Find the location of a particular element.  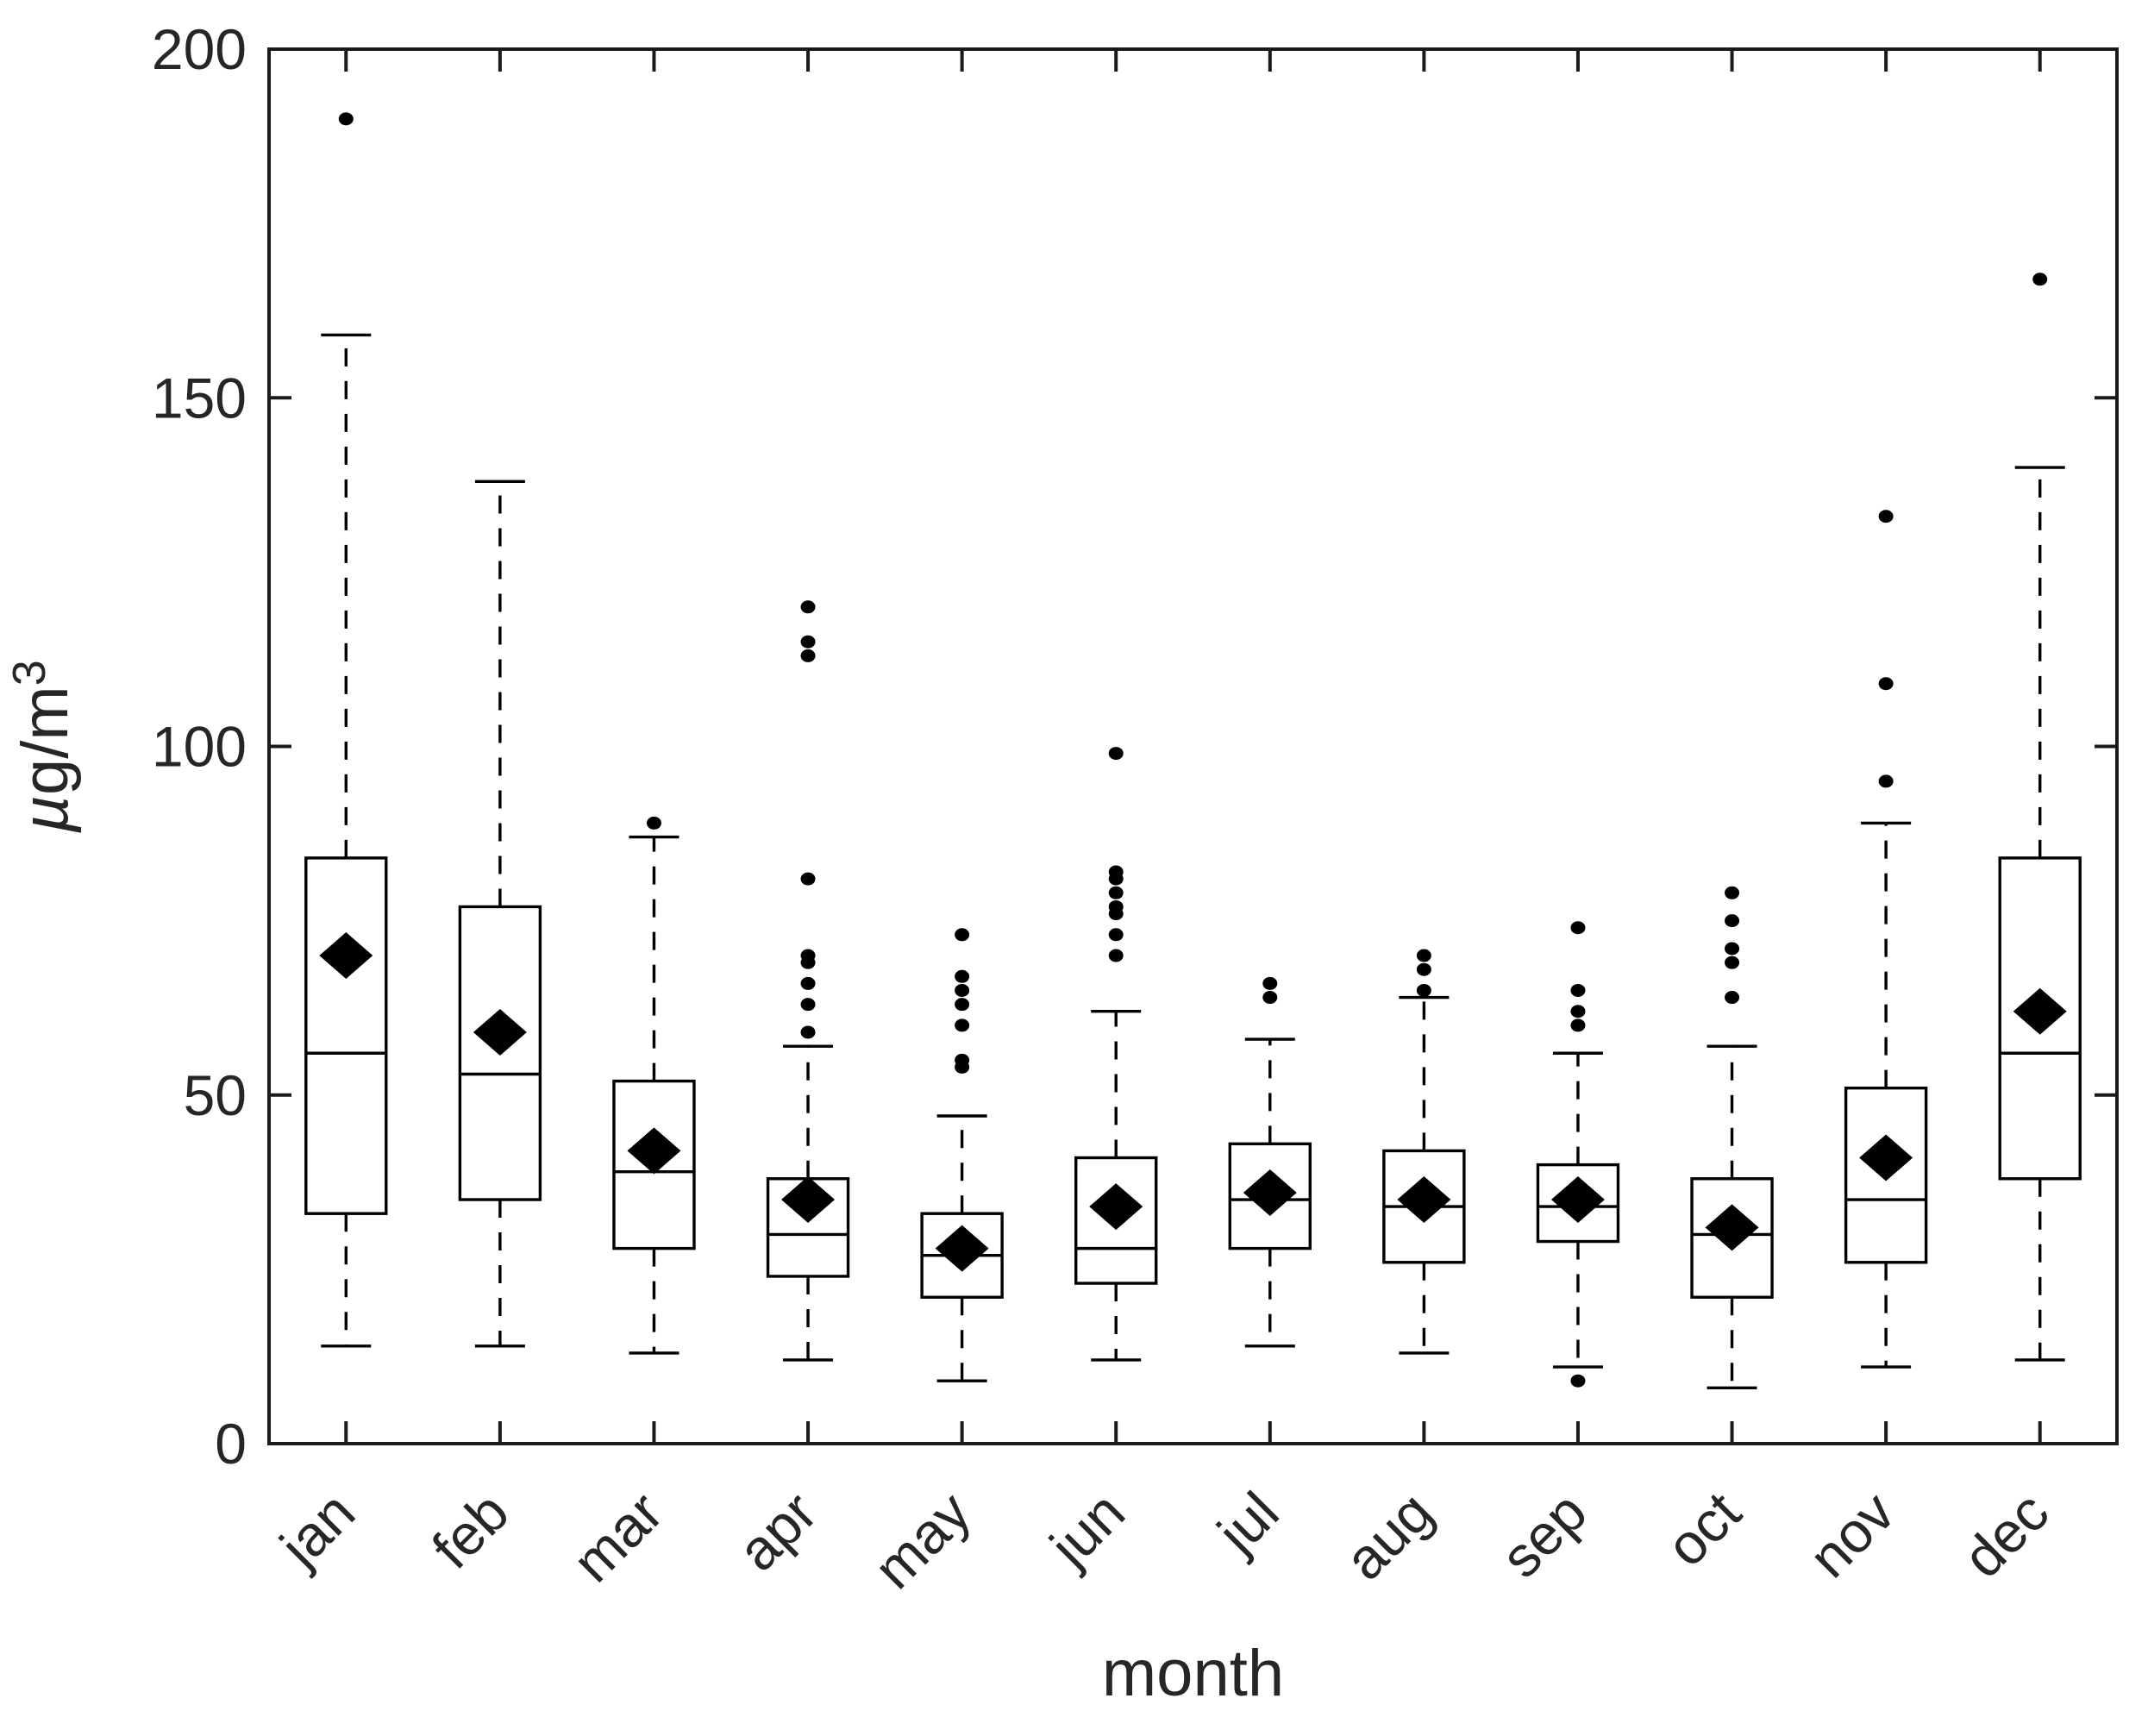

x-tick-label-jan: jan is located at coordinates (316, 1530).